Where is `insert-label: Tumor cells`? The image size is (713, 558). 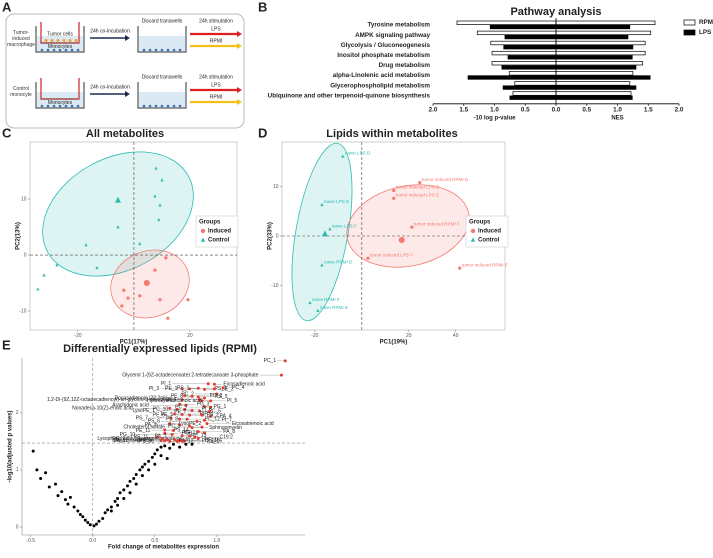
insert-label: Tumor cells is located at coordinates (60, 34).